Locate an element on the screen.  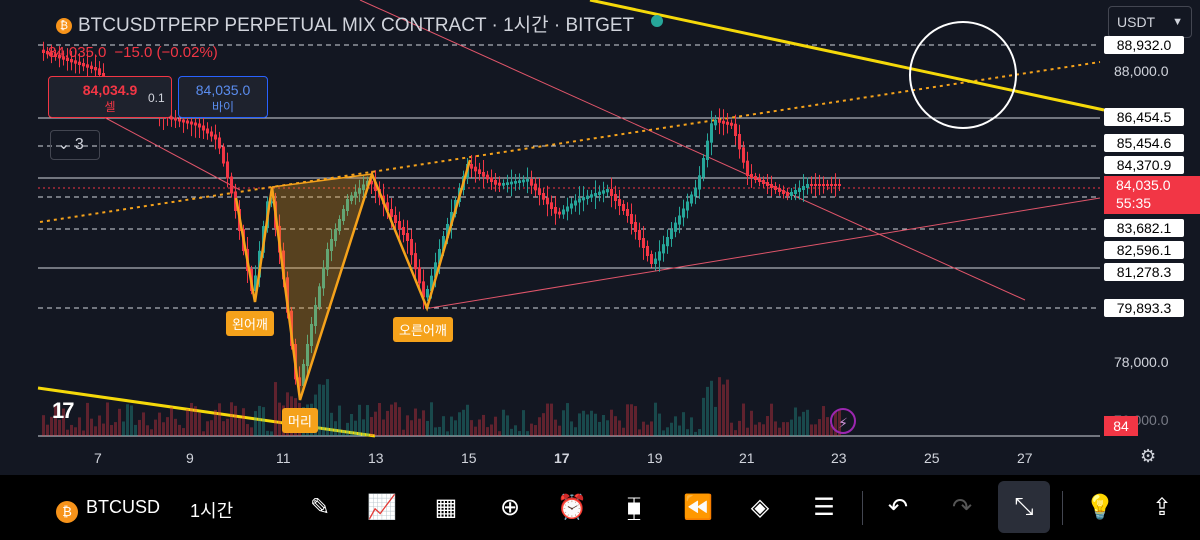
time-tick: 17 is located at coordinates (562, 458).